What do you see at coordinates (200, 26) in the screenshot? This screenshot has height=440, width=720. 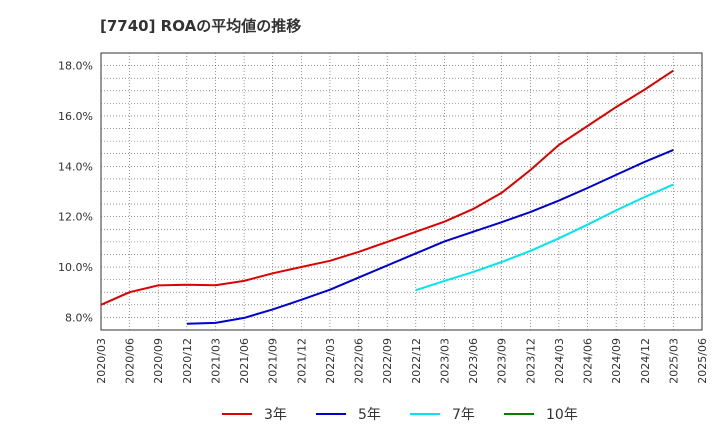 I see `chart-title: [7740] ROAの平均値の推移` at bounding box center [200, 26].